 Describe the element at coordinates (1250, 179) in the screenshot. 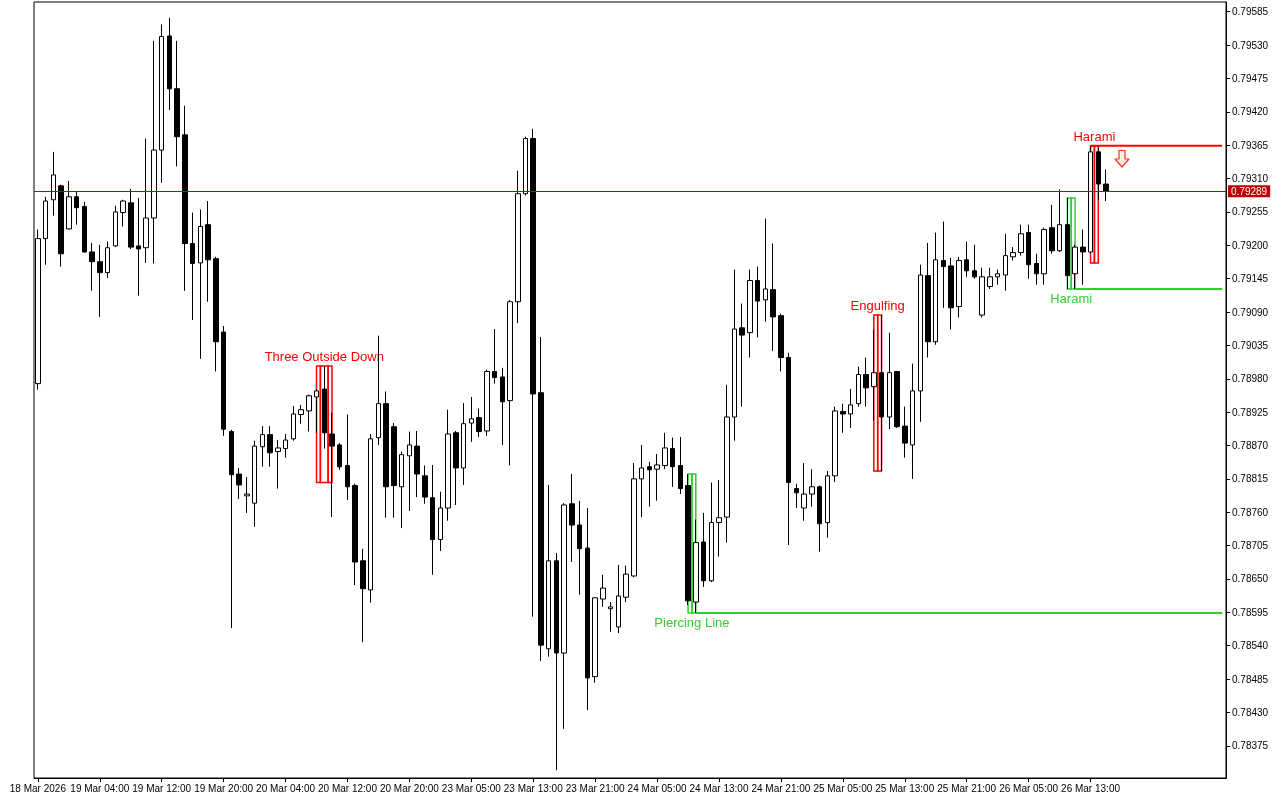

I see `y-tick-label: 0.79310` at that location.